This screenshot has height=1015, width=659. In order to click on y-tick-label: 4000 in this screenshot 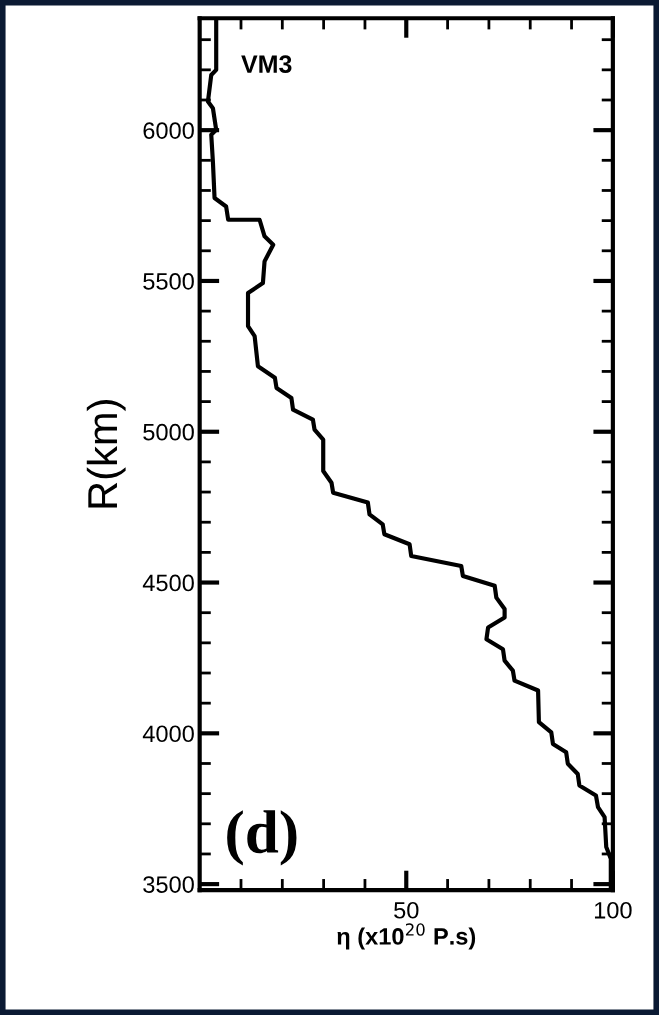, I will do `click(168, 734)`.